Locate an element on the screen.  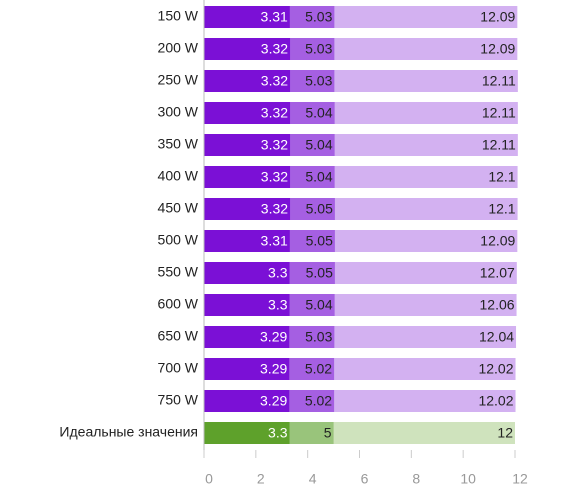
value-label: 12 is located at coordinates (505, 433).